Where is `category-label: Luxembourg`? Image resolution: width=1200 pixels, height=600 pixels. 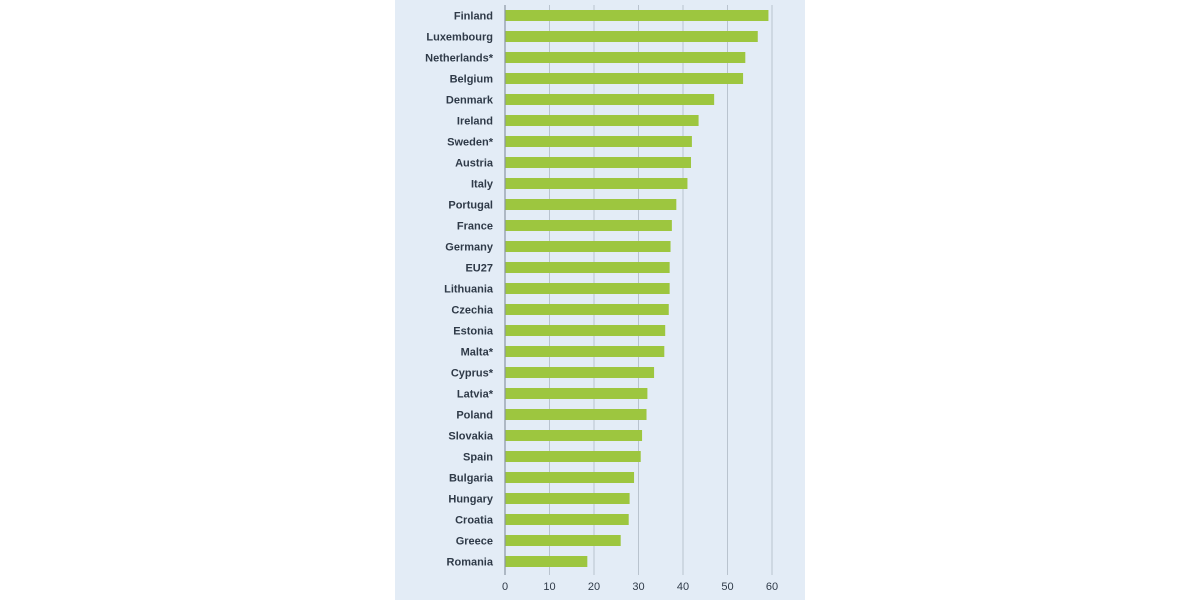
category-label: Luxembourg is located at coordinates (459, 38).